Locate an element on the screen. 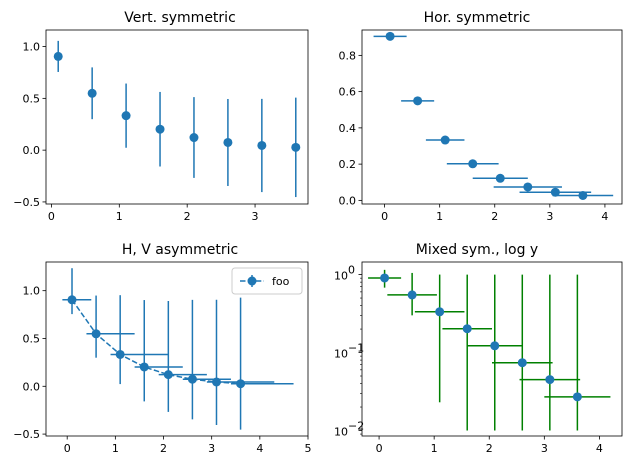 The height and width of the screenshot is (470, 630). y-tick-label: 0.2 is located at coordinates (348, 164).